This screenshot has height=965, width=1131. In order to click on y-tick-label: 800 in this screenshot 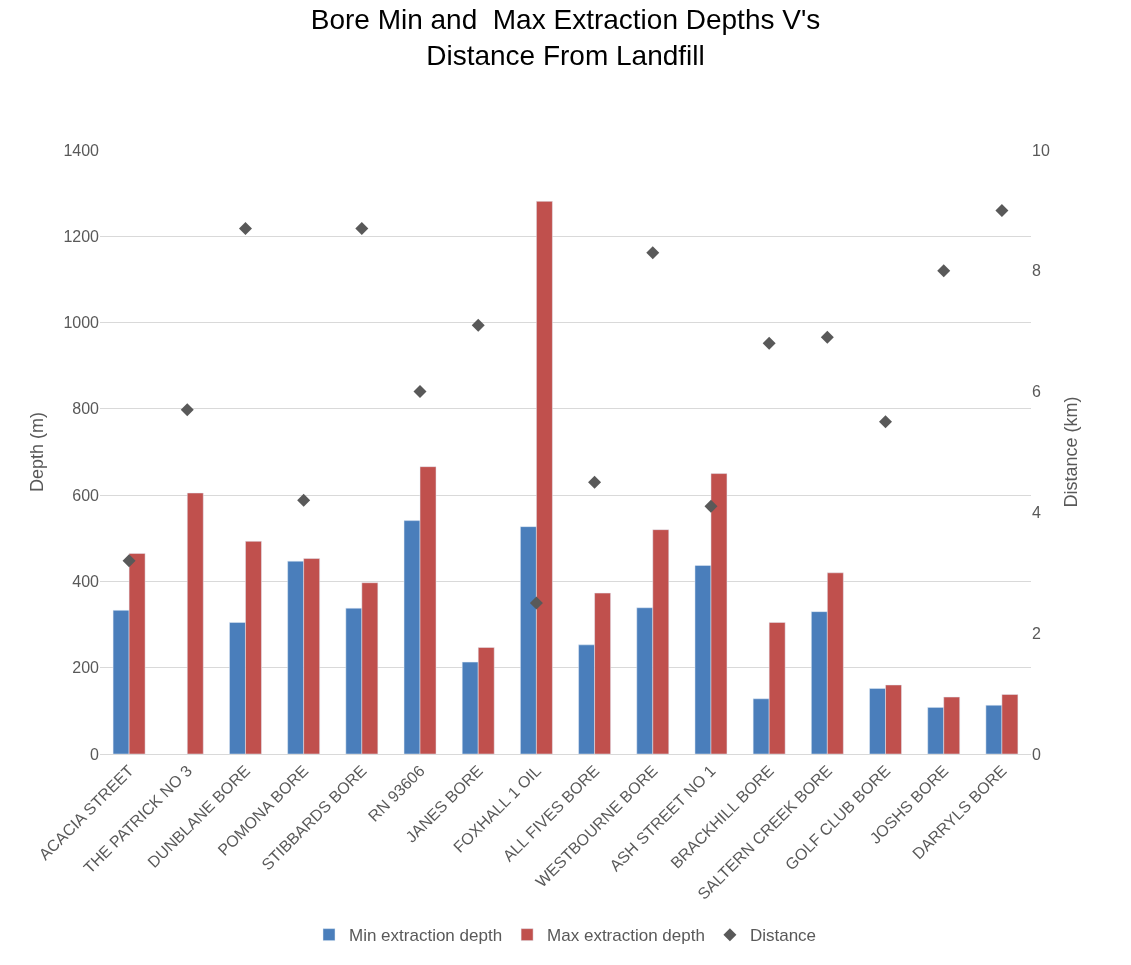, I will do `click(86, 409)`.